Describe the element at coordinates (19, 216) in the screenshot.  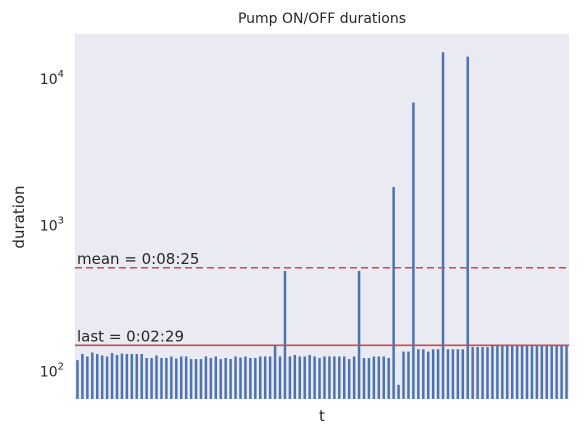
I see `y-axis-label: duration` at that location.